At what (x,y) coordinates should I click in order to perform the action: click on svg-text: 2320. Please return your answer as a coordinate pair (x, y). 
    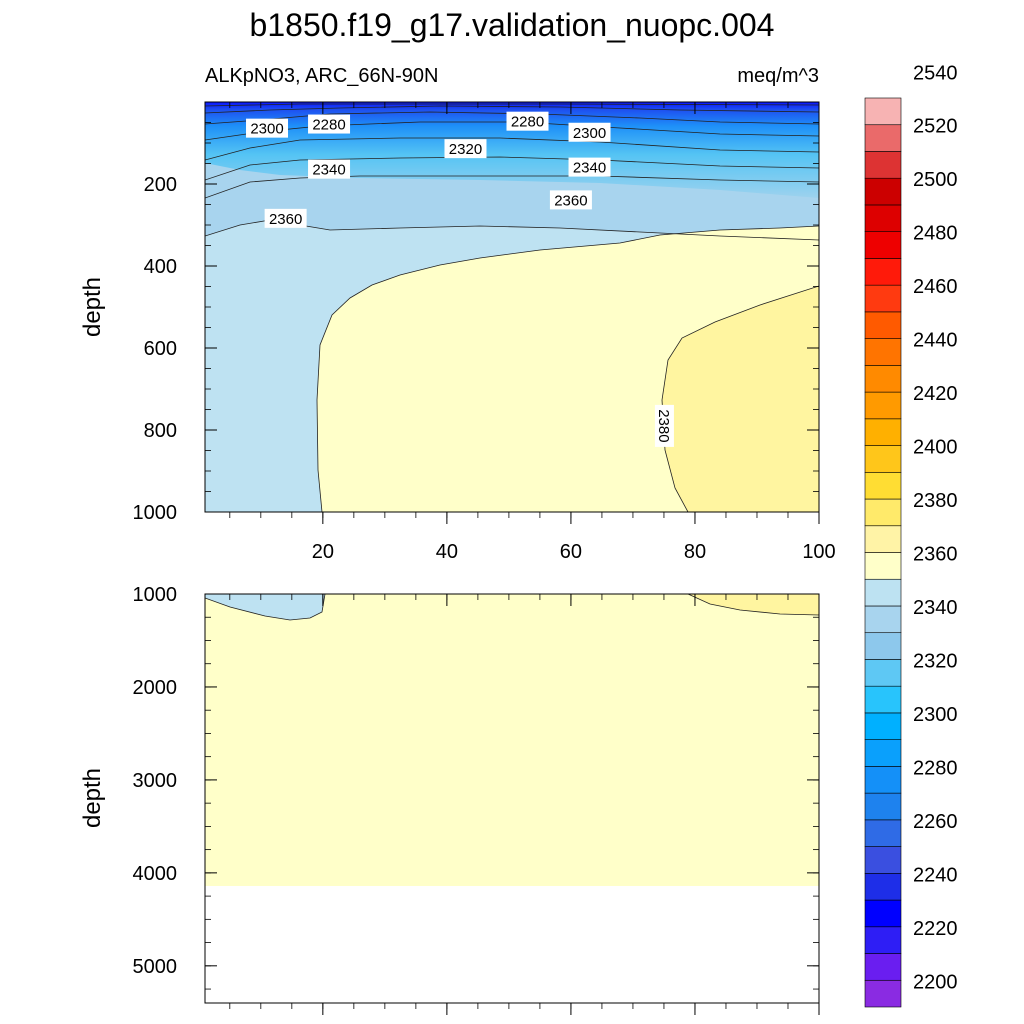
    Looking at the image, I should click on (465, 149).